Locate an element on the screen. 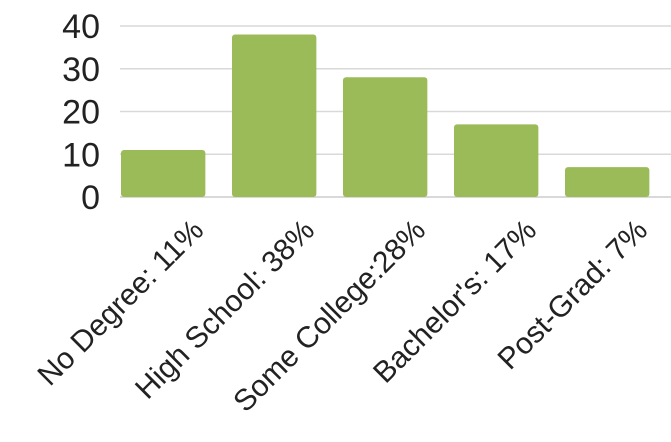 This screenshot has height=442, width=671. y-tick-label-30: 30 is located at coordinates (81, 70).